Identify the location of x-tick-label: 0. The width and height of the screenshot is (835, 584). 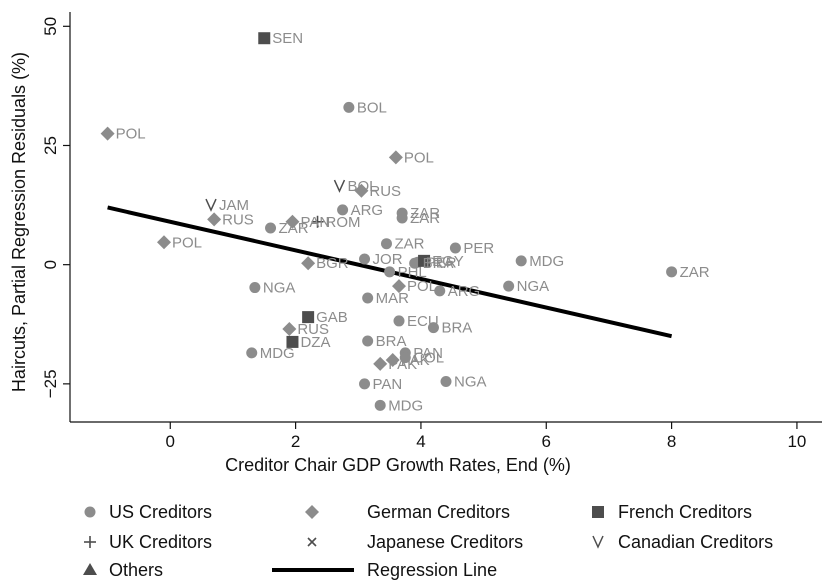
(170, 441).